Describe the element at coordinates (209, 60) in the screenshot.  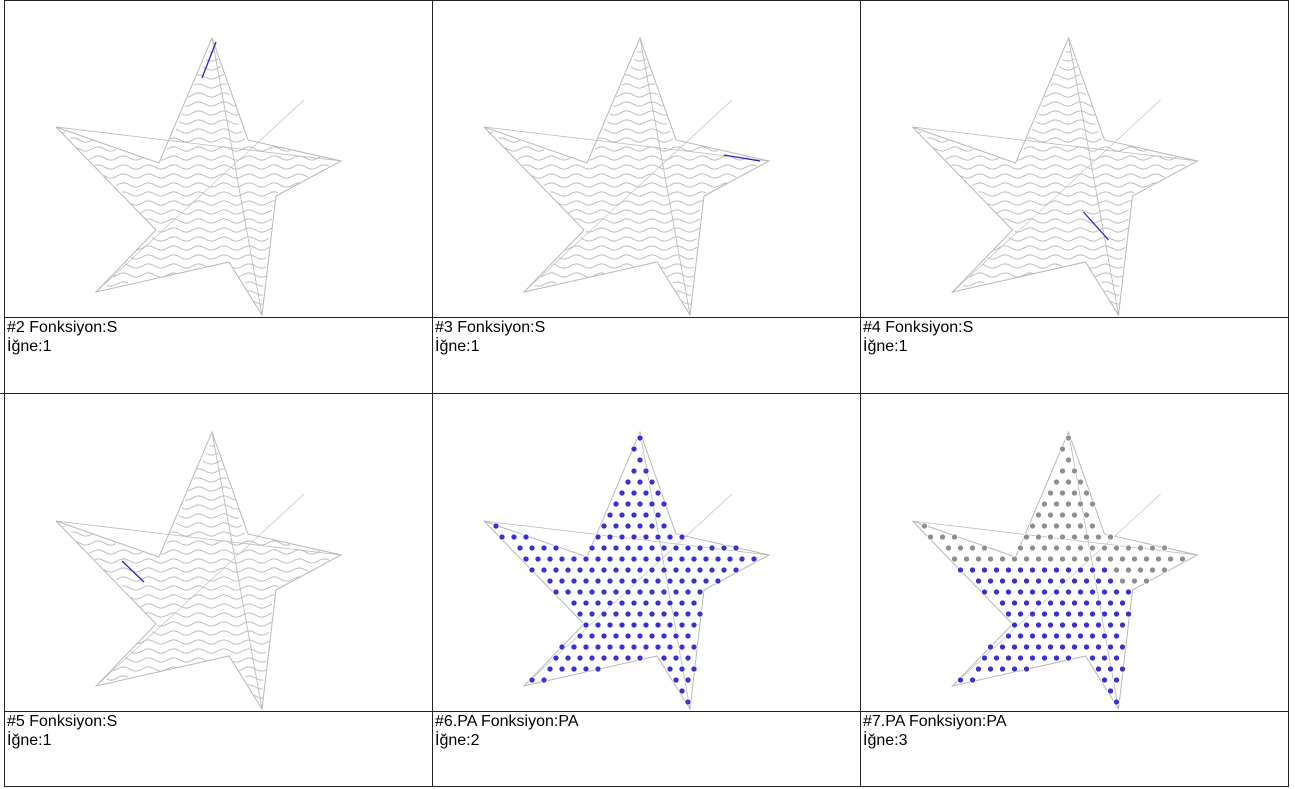
I see `current-stitch-segment` at that location.